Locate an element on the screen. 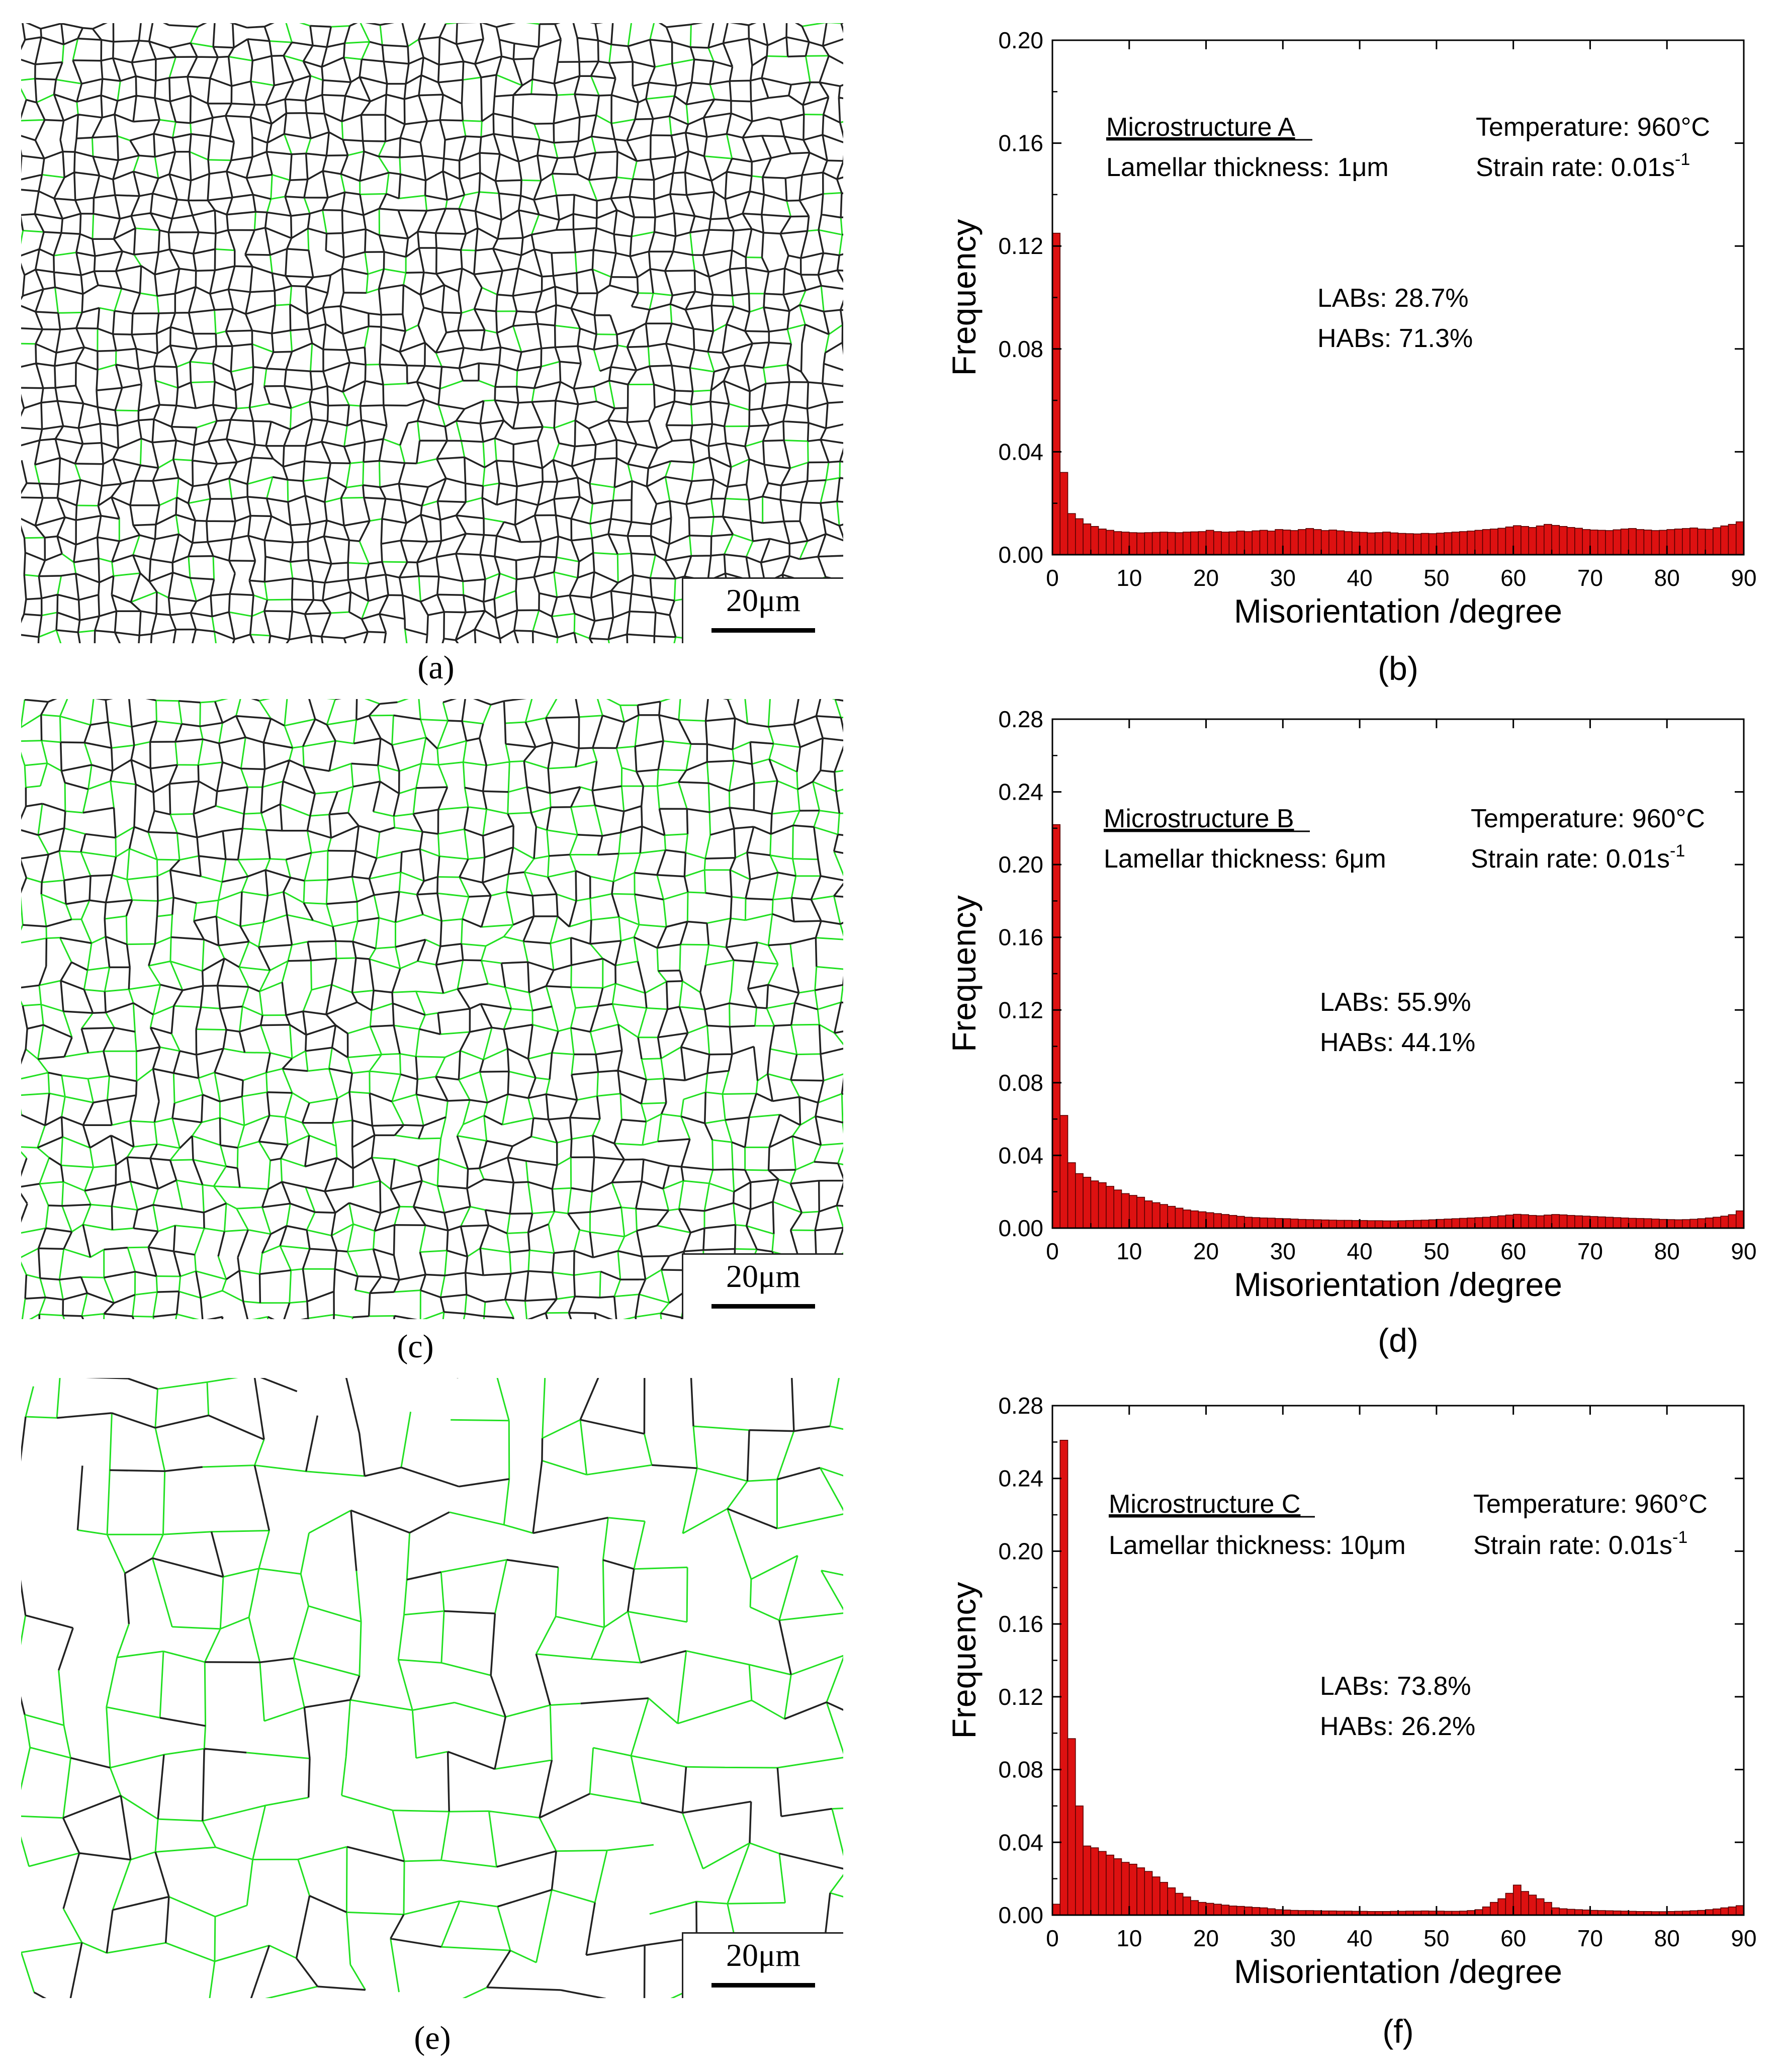 The width and height of the screenshot is (1784, 2072). habs-label: HABs: 44.1% is located at coordinates (1398, 1043).